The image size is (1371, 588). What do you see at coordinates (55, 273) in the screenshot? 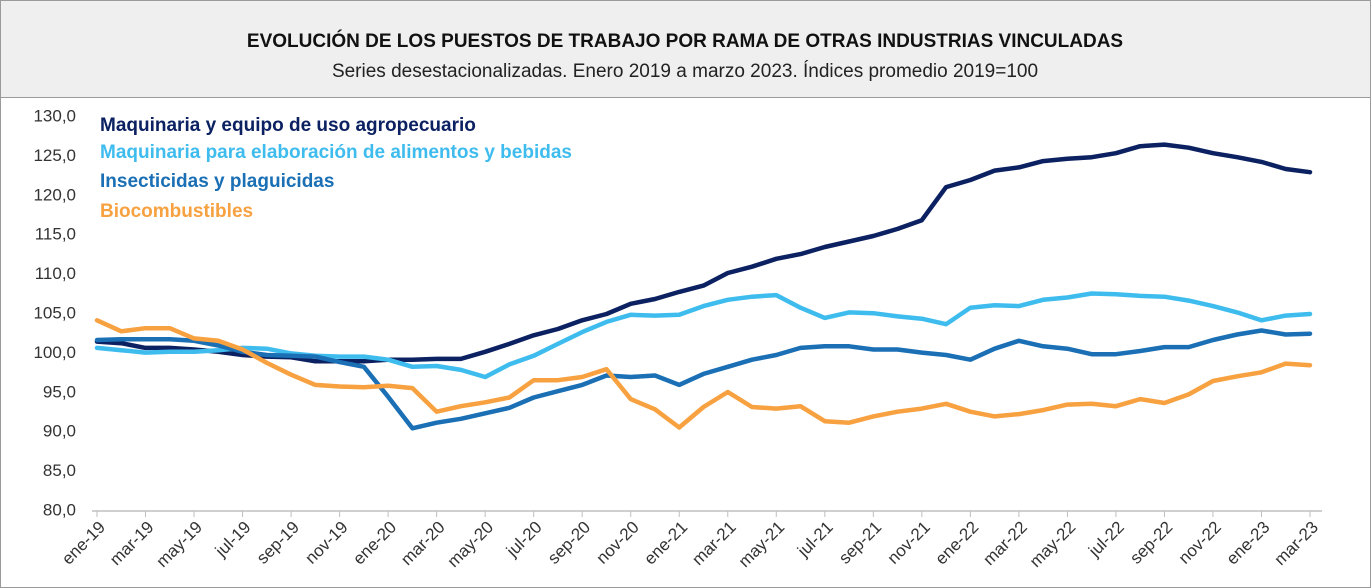
I see `y-tick-label: 110,0` at bounding box center [55, 273].